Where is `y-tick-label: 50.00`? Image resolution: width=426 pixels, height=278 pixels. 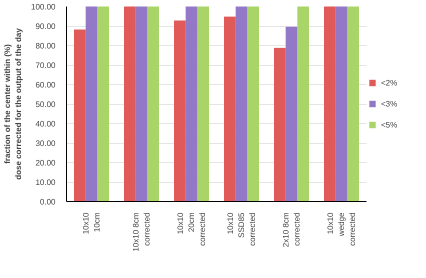
y-tick-label: 50.00 is located at coordinates (45, 104).